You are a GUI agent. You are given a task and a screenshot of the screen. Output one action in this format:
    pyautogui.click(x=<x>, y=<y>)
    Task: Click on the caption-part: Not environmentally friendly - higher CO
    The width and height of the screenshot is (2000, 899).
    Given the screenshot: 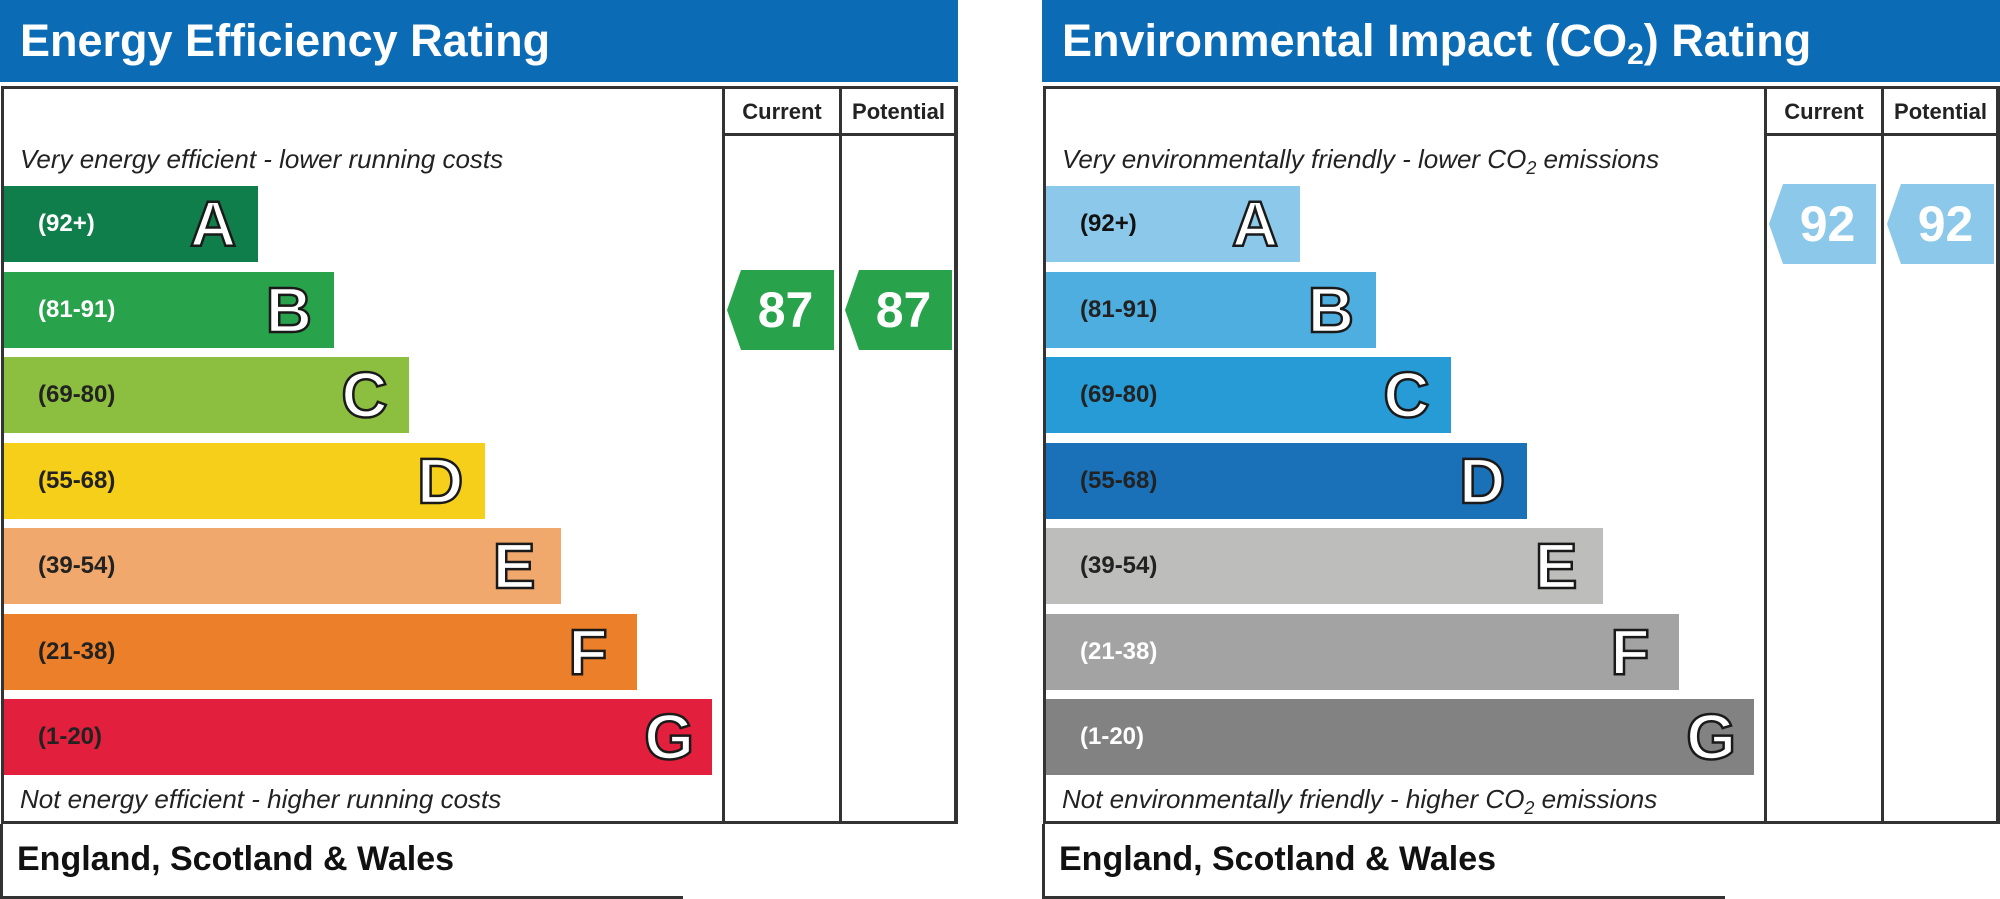 What is the action you would take?
    pyautogui.click(x=1293, y=799)
    